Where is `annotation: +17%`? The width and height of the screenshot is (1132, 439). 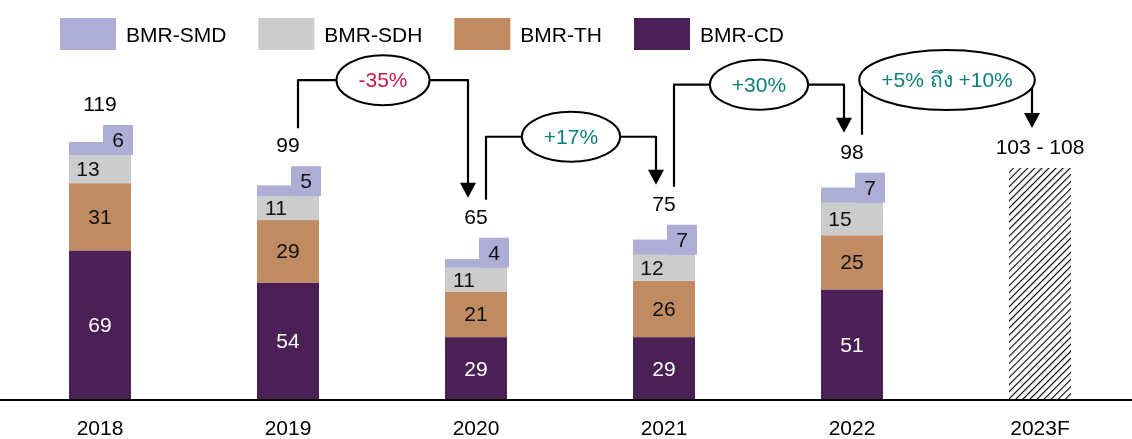 annotation: +17% is located at coordinates (571, 136).